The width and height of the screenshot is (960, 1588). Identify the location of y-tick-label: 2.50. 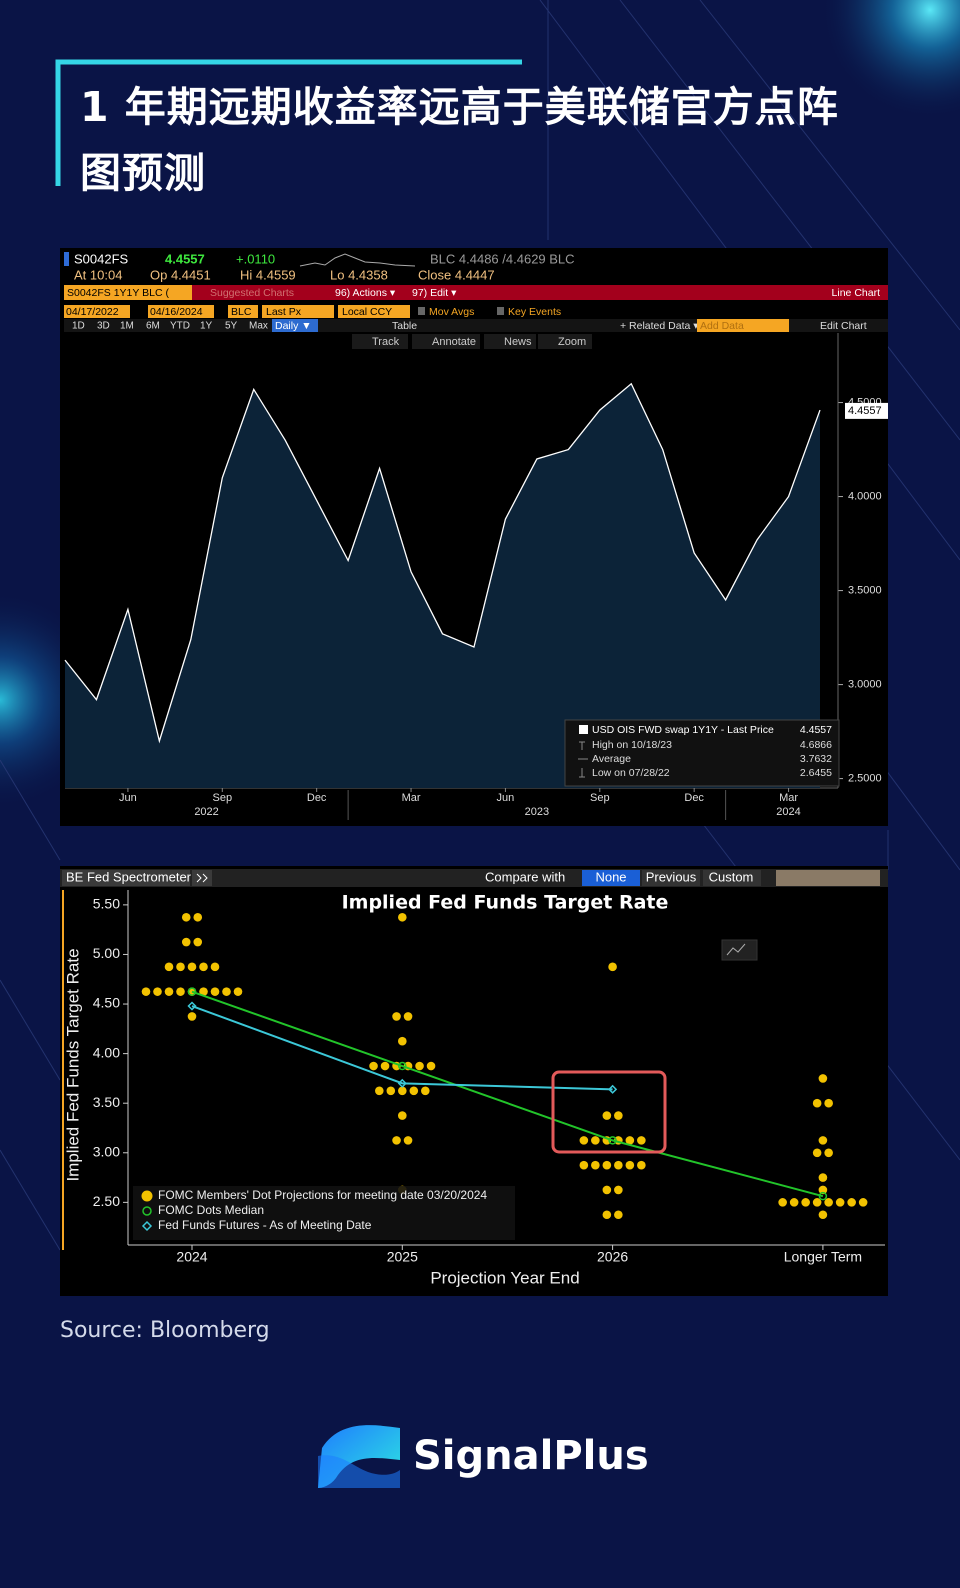
(106, 1201).